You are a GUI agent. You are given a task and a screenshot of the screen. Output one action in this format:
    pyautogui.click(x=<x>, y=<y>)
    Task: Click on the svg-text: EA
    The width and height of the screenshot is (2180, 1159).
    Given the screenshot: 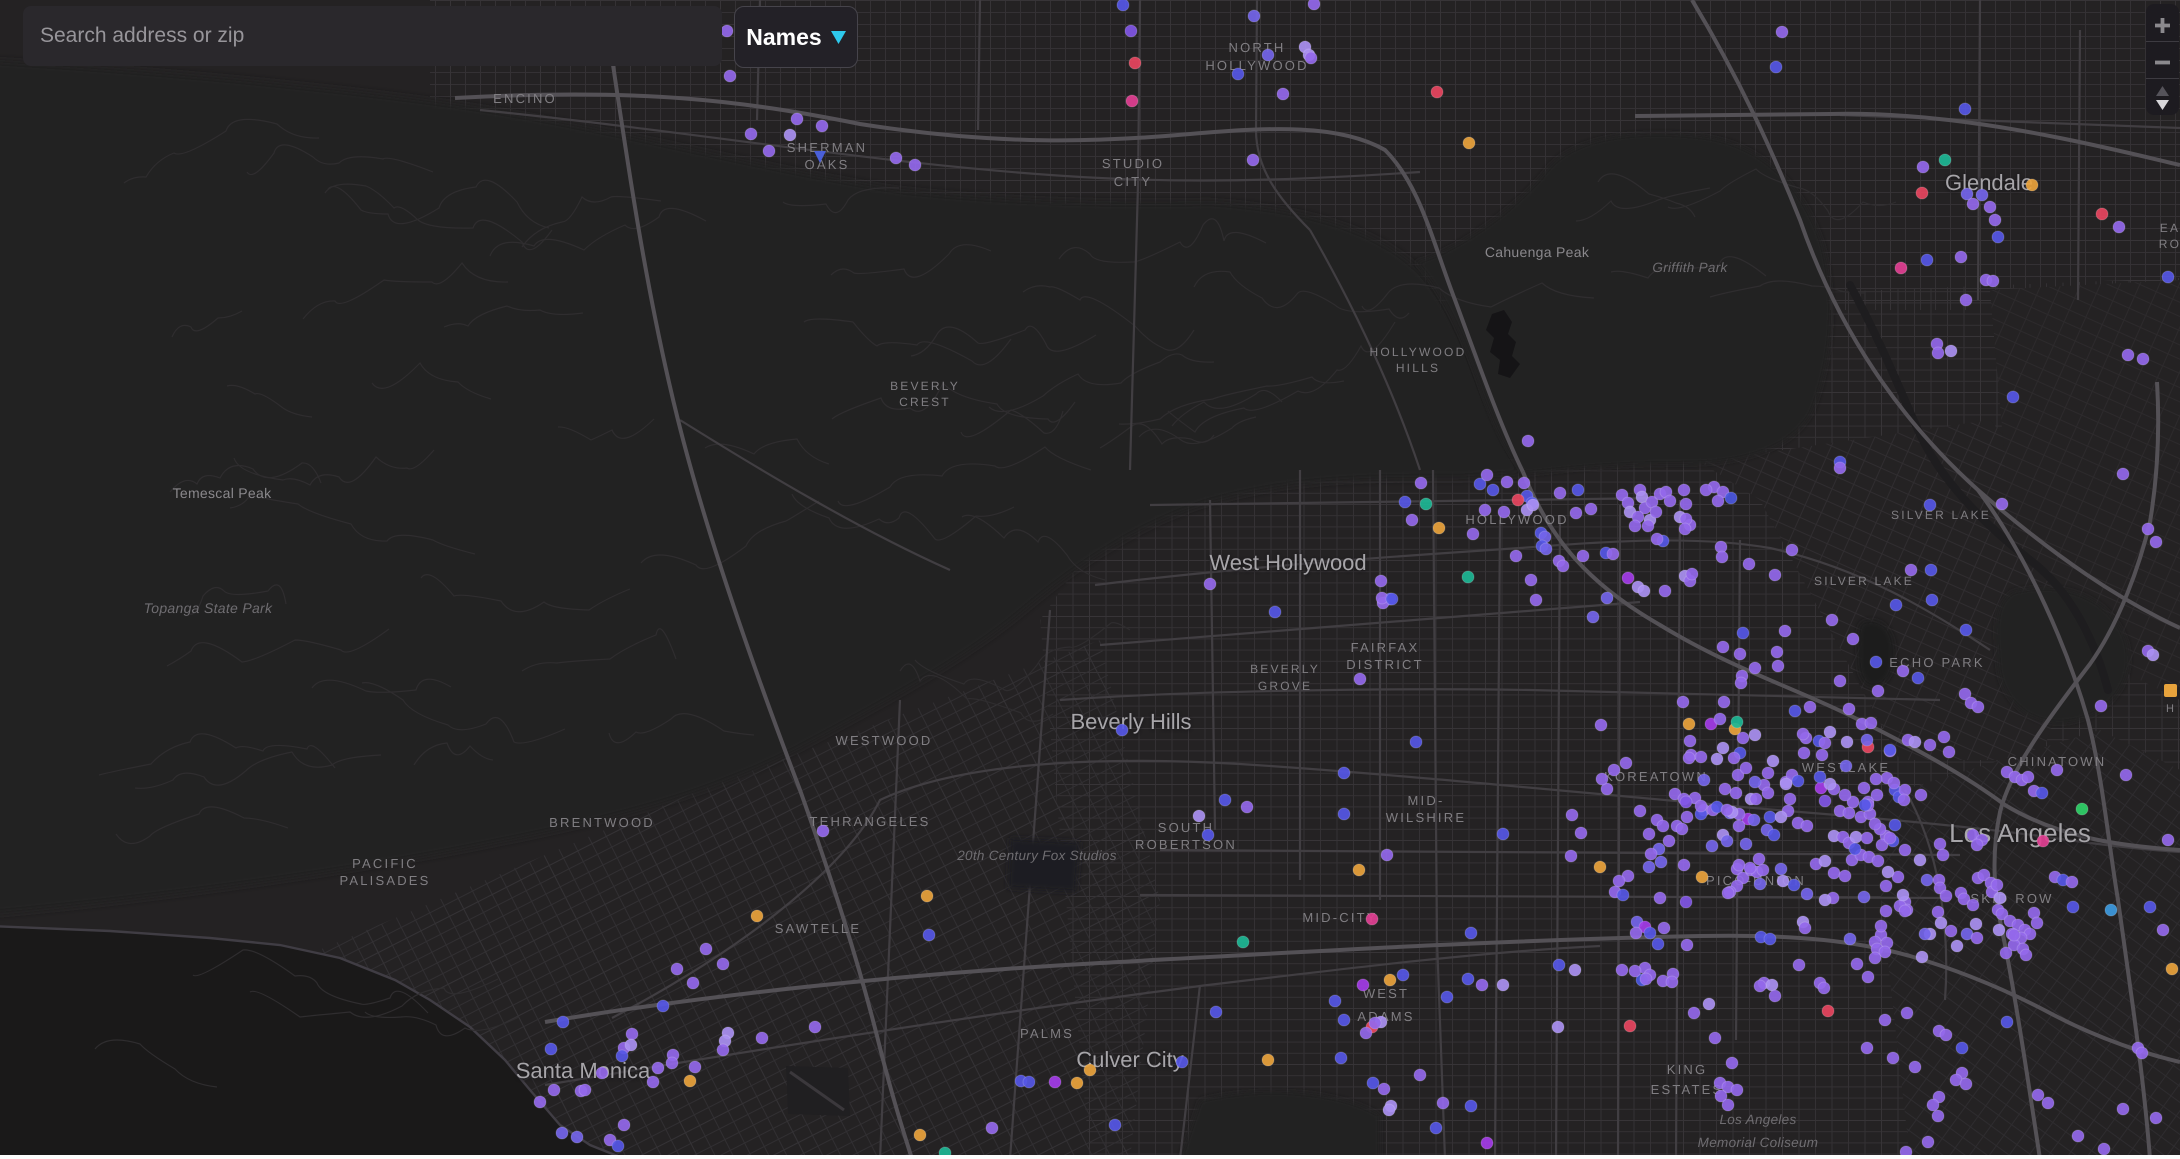 What is the action you would take?
    pyautogui.click(x=2170, y=228)
    